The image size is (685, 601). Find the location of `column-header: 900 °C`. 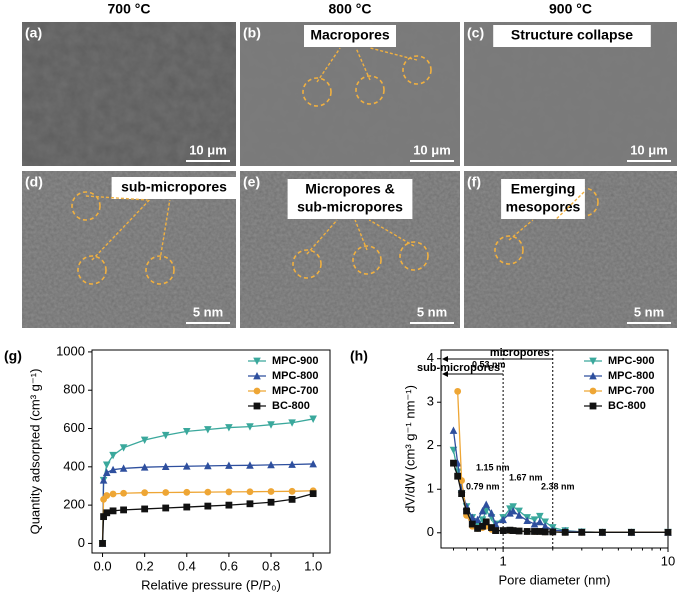

column-header: 900 °C is located at coordinates (570, 9).